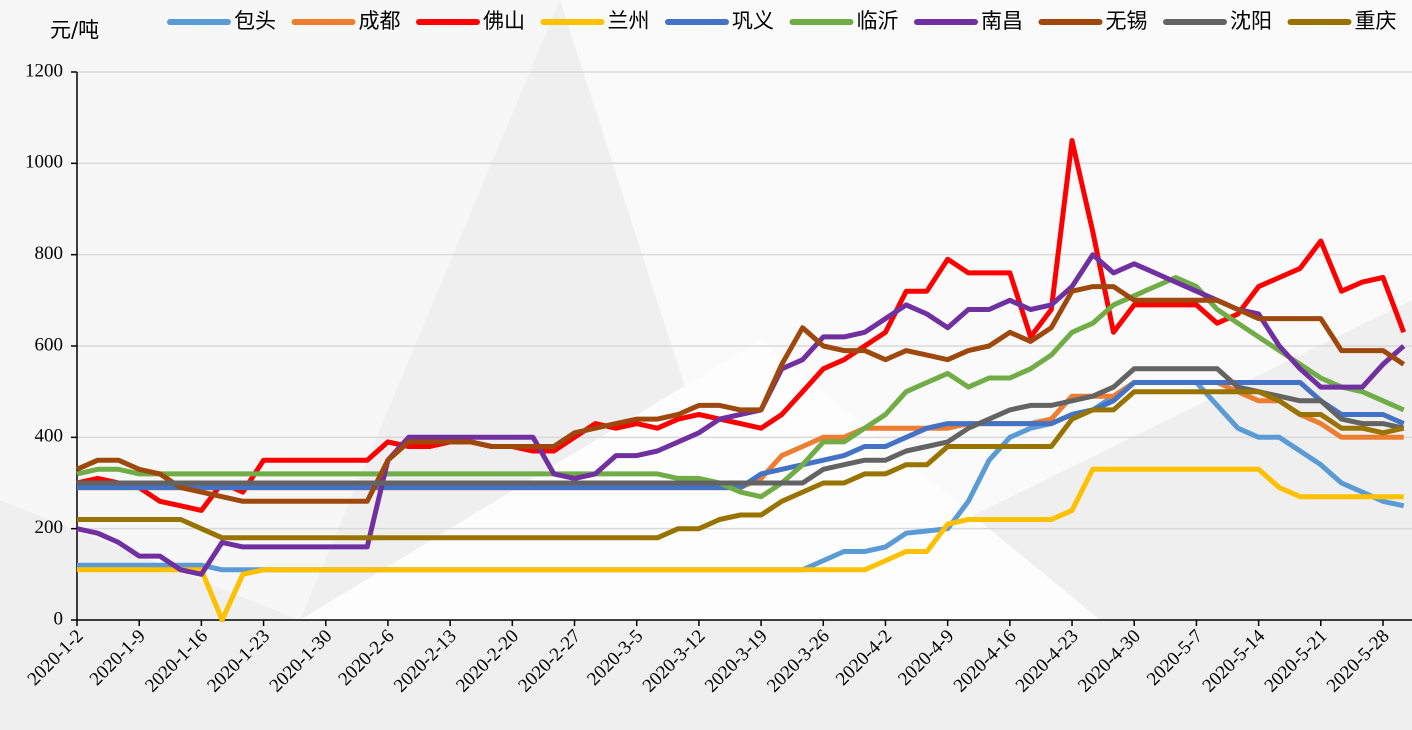 The image size is (1412, 730). I want to click on y-axis-unit: 元/吨, so click(74, 30).